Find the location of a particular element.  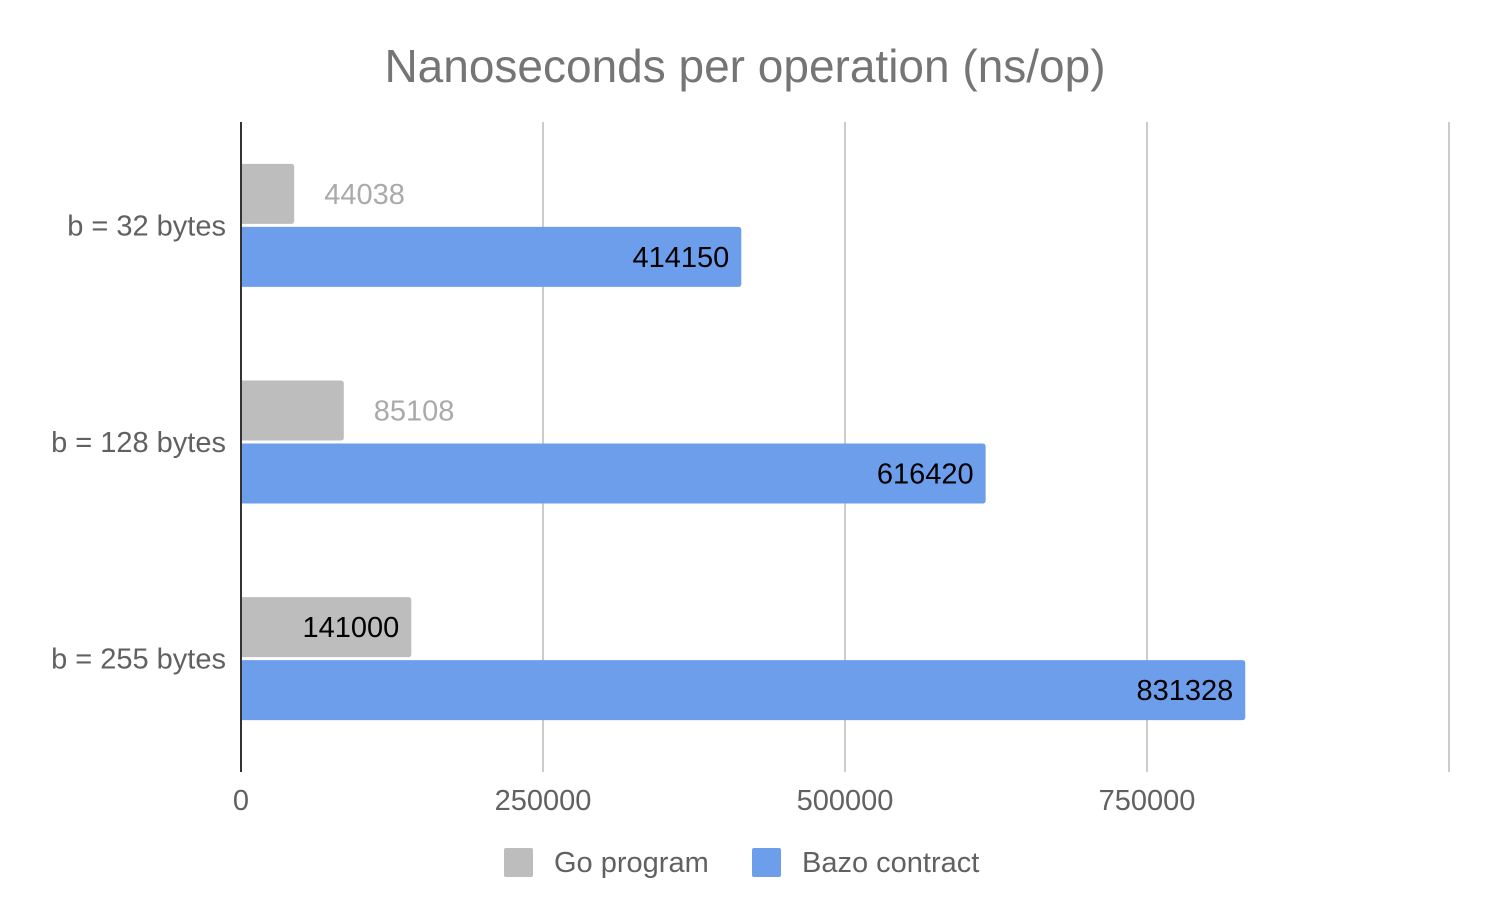

data-label: 414150 is located at coordinates (681, 258).